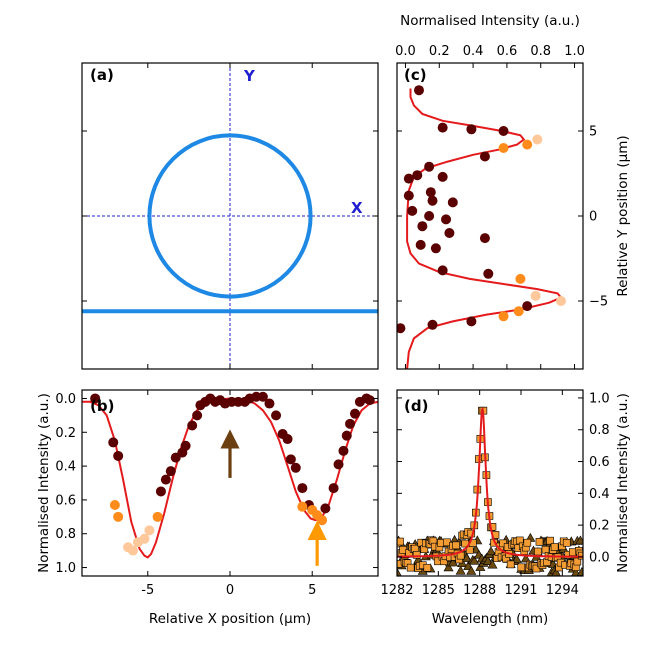 This screenshot has height=654, width=654. Describe the element at coordinates (230, 619) in the screenshot. I see `x-axis-label: Relative X position (μm)` at that location.